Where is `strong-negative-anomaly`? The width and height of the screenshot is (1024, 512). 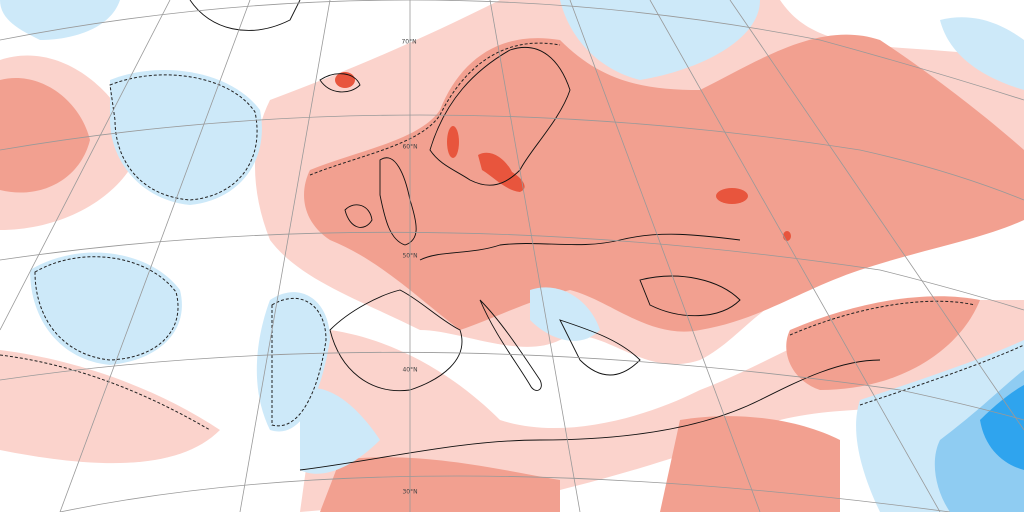
strong-negative-anomaly is located at coordinates (1002, 427).